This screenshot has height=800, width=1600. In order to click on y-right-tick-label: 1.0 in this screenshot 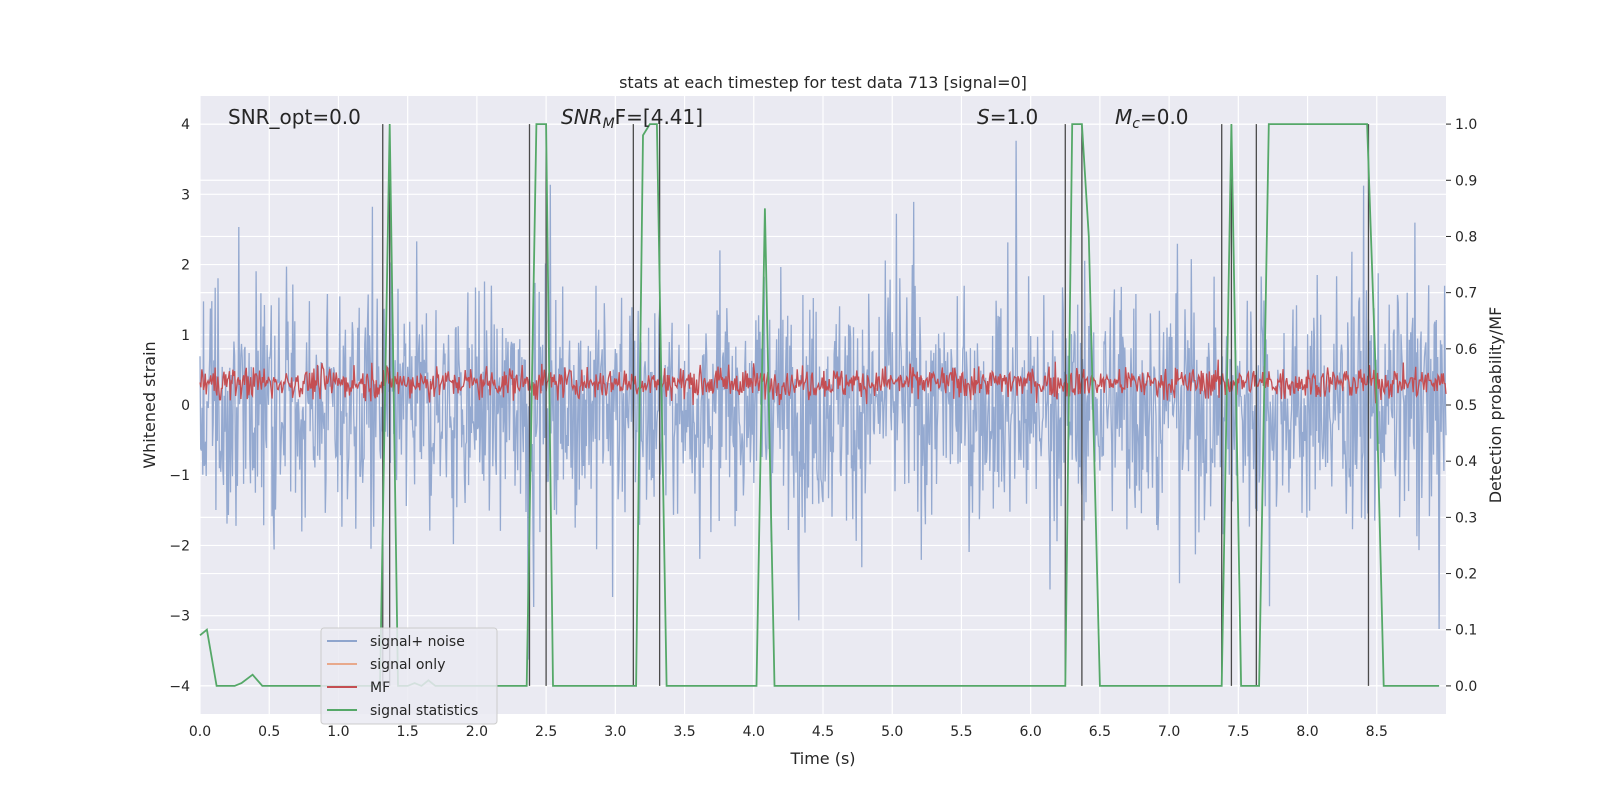, I will do `click(1466, 125)`.